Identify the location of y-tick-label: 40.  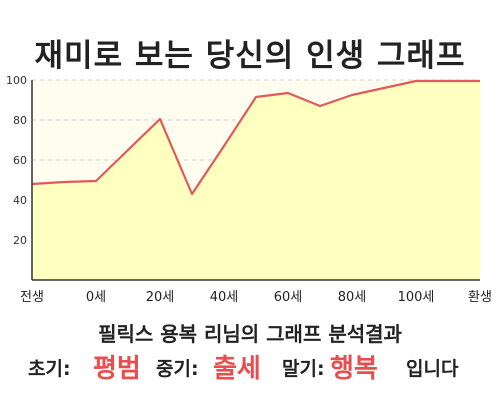
(20, 200).